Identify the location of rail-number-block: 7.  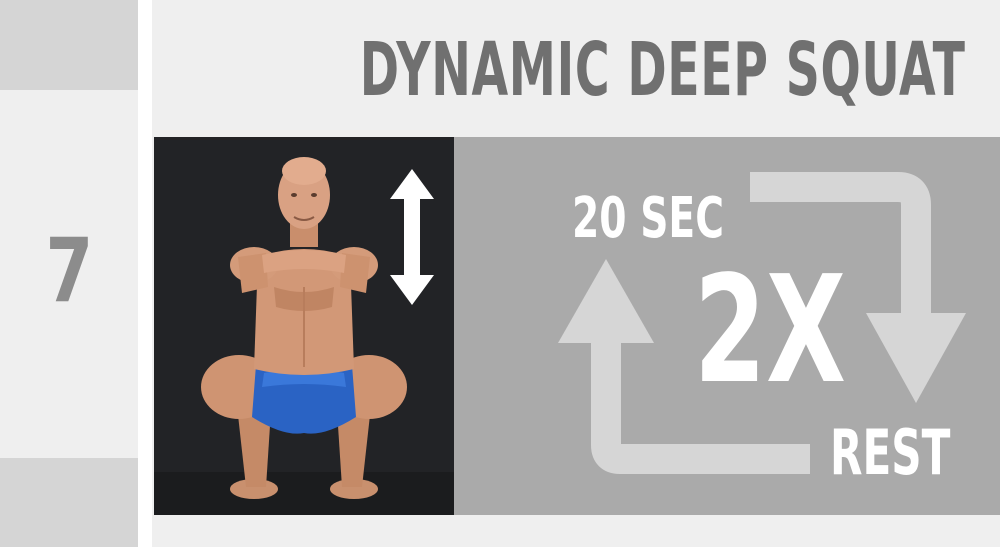
(69, 274).